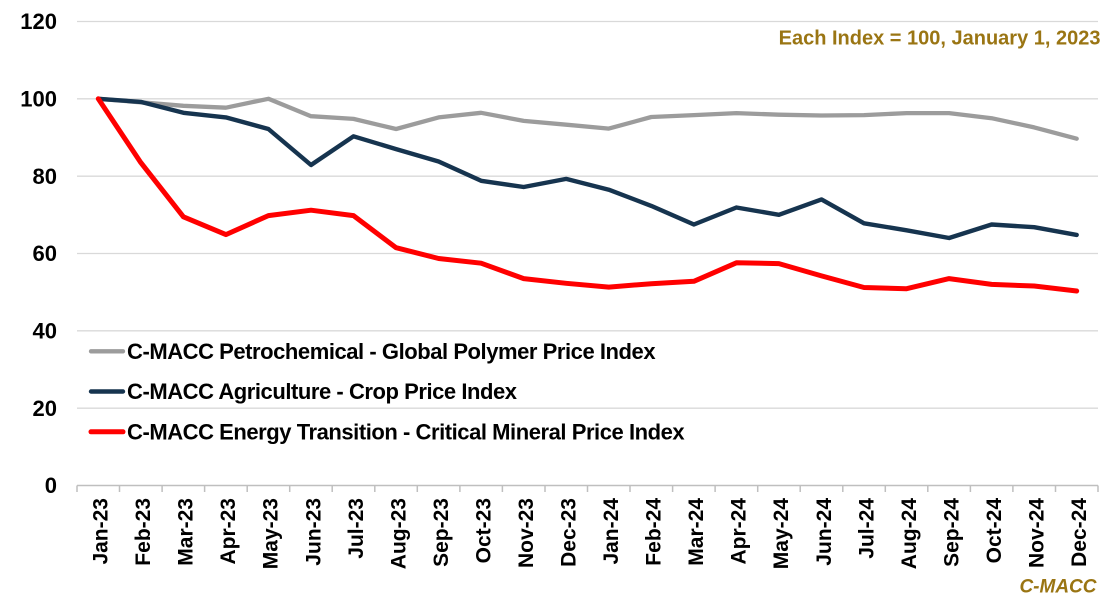 This screenshot has height=614, width=1120. What do you see at coordinates (1057, 587) in the screenshot?
I see `svg-text: C-MACC` at bounding box center [1057, 587].